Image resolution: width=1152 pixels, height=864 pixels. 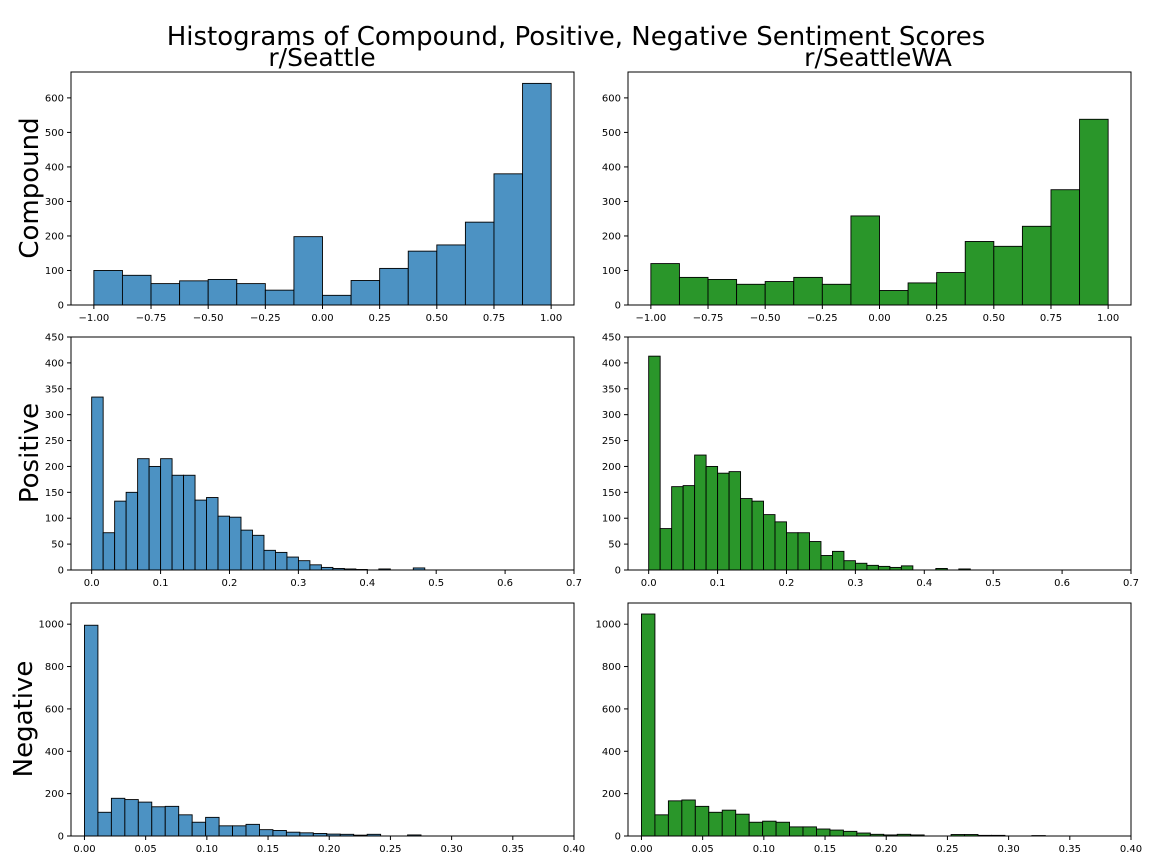 What do you see at coordinates (54, 441) in the screenshot?
I see `y-tick-label: 250` at bounding box center [54, 441].